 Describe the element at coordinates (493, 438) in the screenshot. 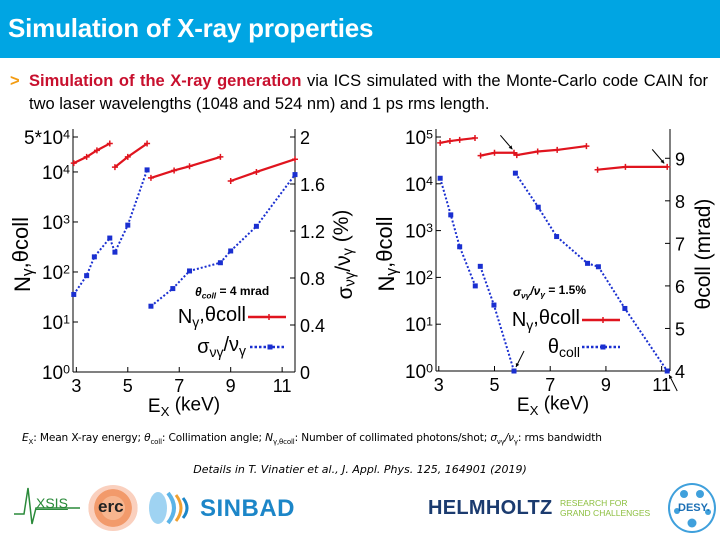

I see `note-sym: σ` at that location.